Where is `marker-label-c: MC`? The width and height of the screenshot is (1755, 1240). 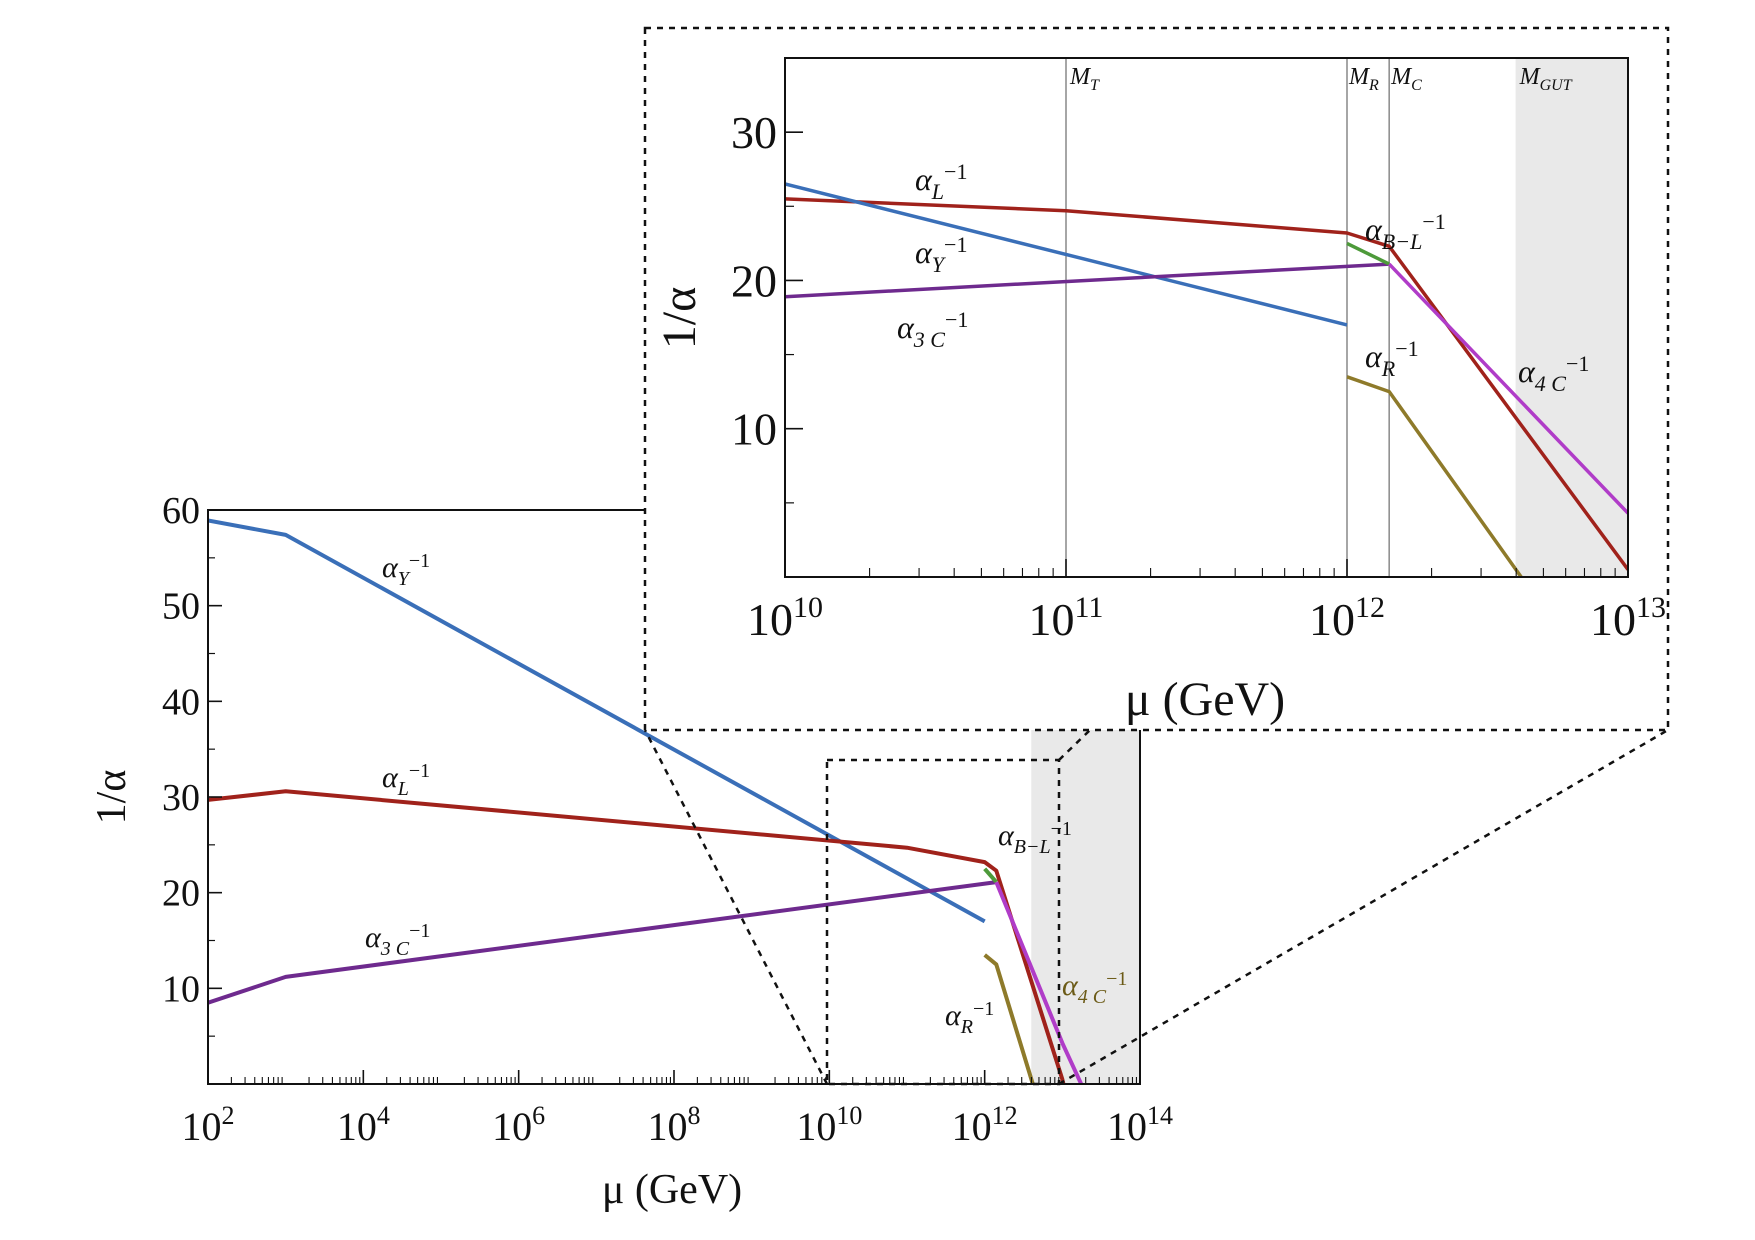
marker-label-c: MC is located at coordinates (1406, 79).